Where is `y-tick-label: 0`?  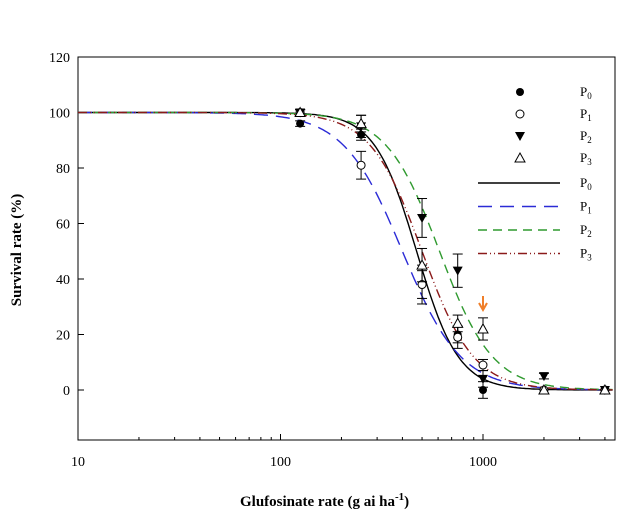
y-tick-label: 0 is located at coordinates (66, 391).